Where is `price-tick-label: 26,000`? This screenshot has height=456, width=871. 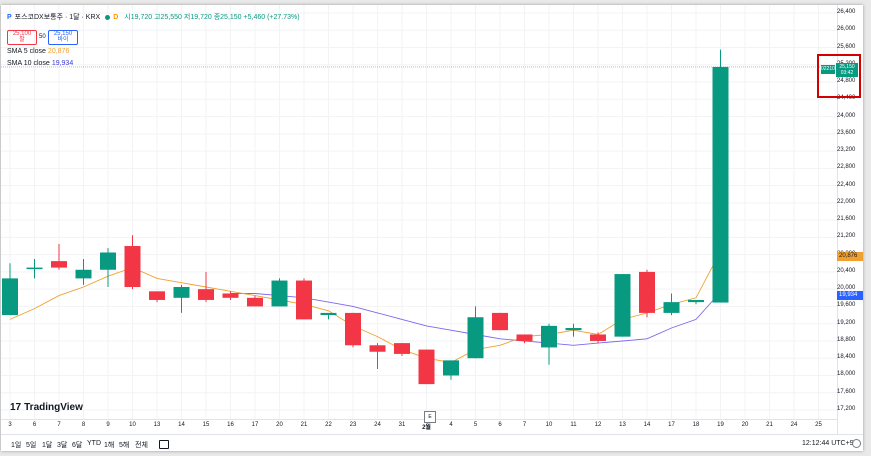
price-tick-label: 26,000 is located at coordinates (846, 29).